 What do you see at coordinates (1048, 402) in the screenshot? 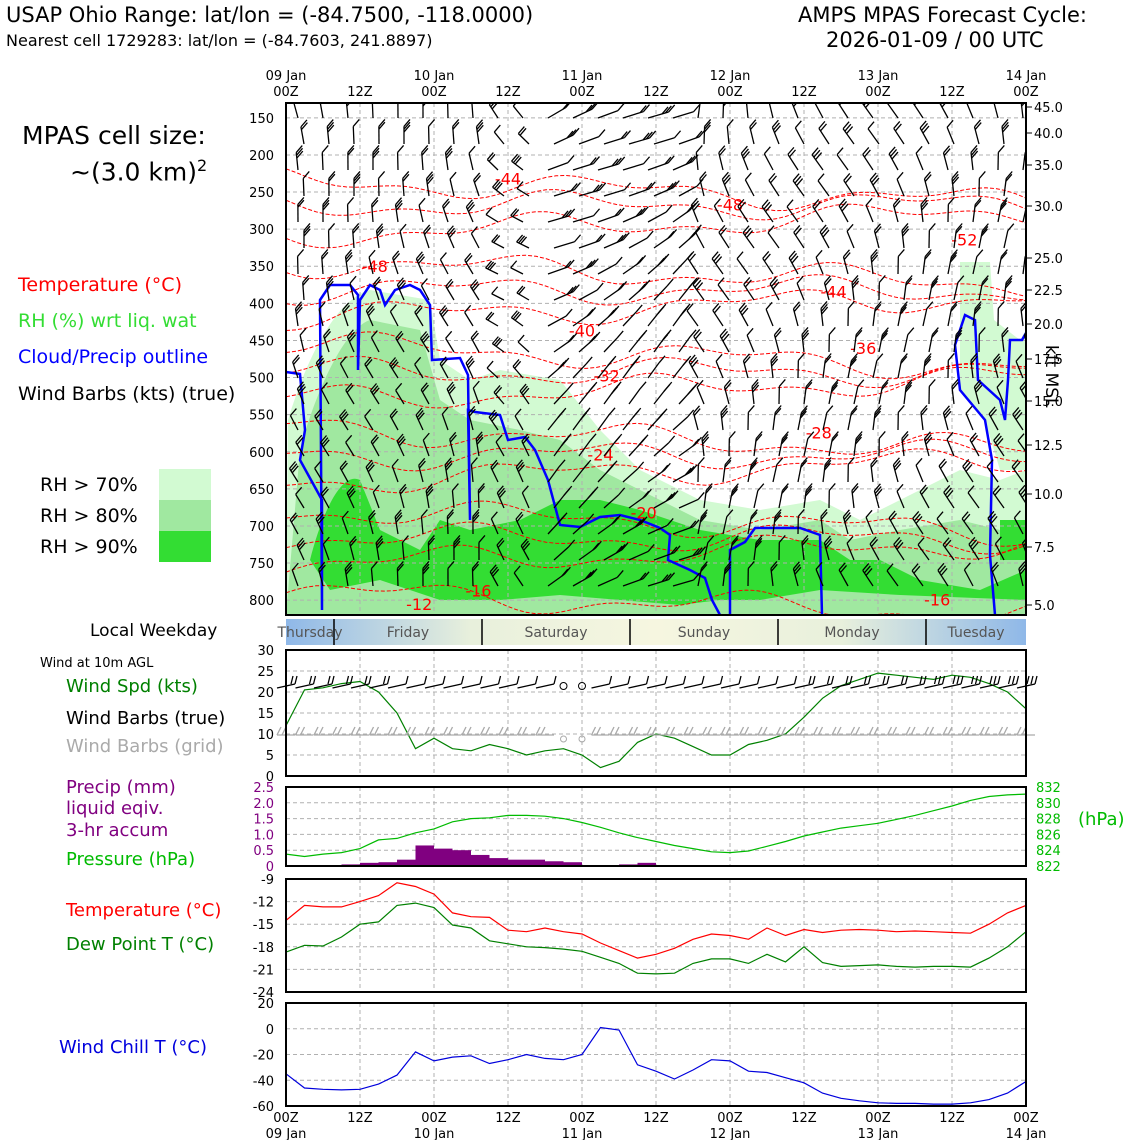
I see `kft-tick-label: 15.0` at bounding box center [1048, 402].